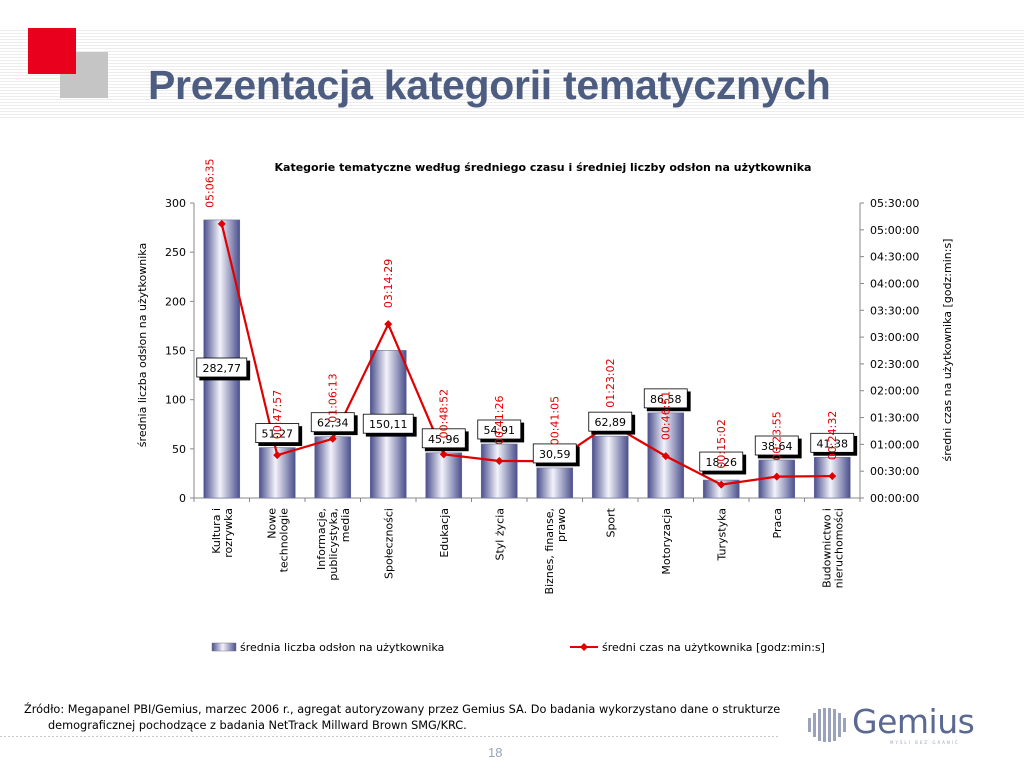 This screenshot has height=768, width=1024. I want to click on category-label: Nowetechnologie, so click(277, 540).